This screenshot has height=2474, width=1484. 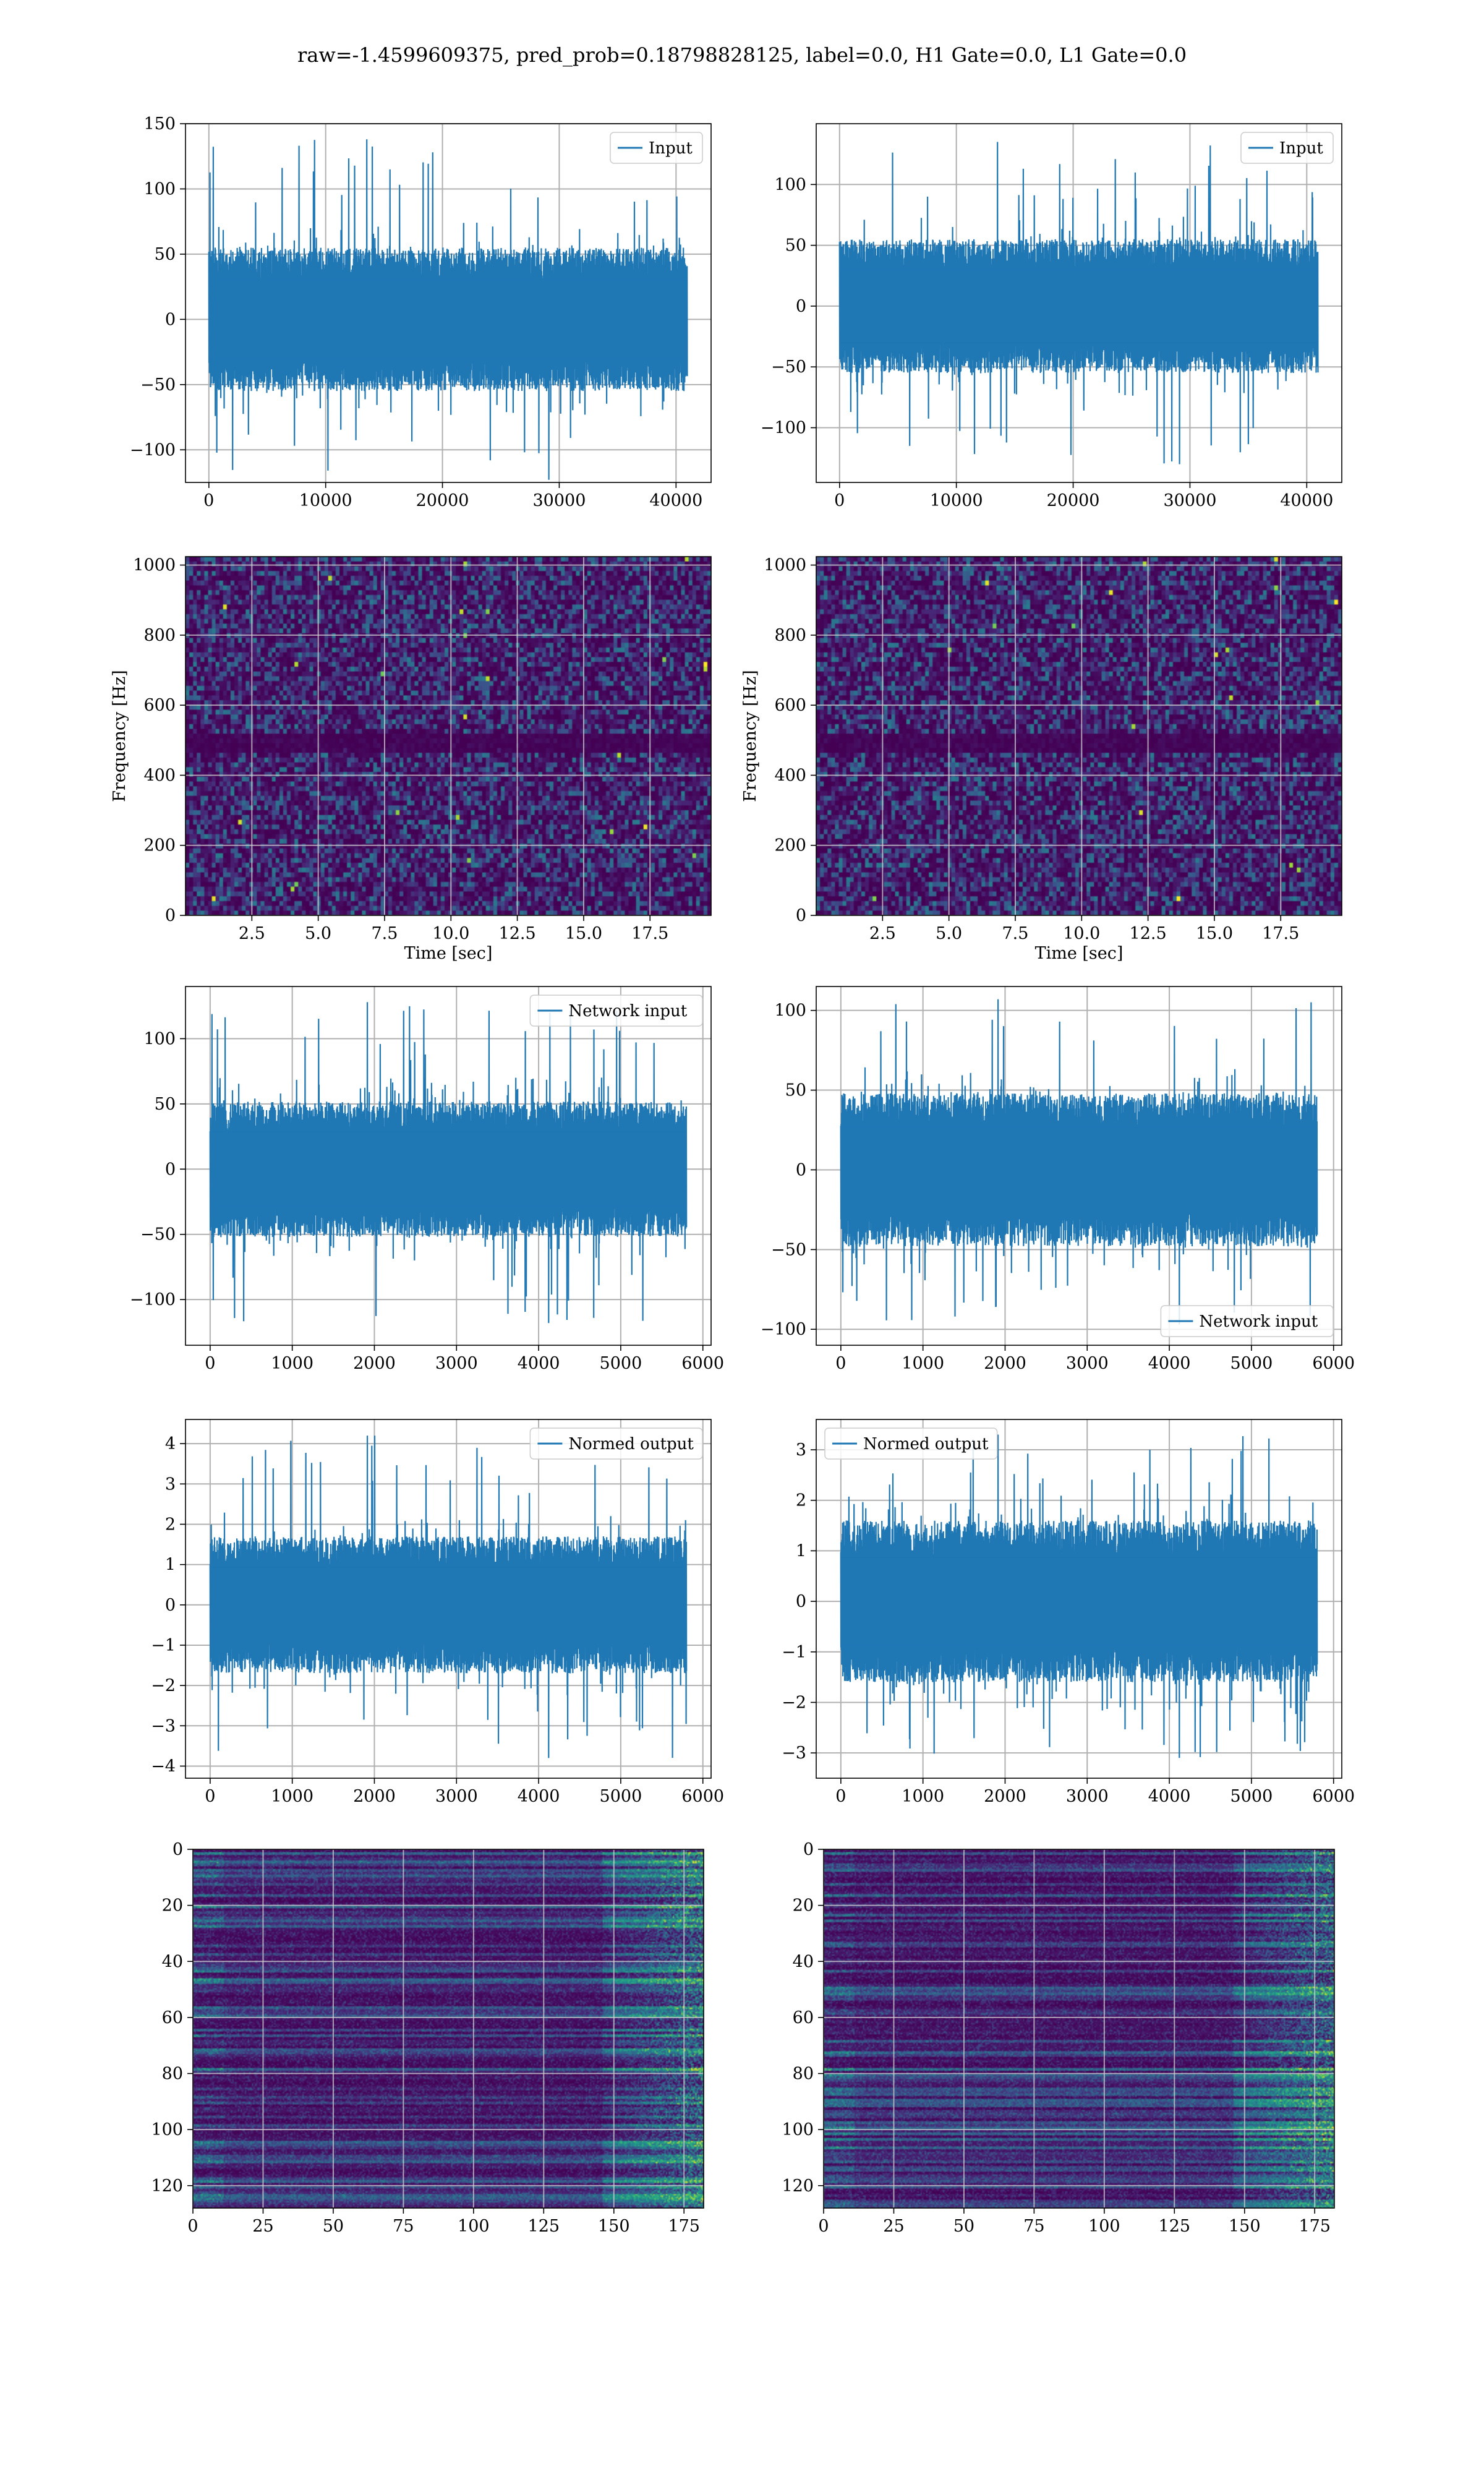 I want to click on legend: Normed output, so click(x=616, y=1444).